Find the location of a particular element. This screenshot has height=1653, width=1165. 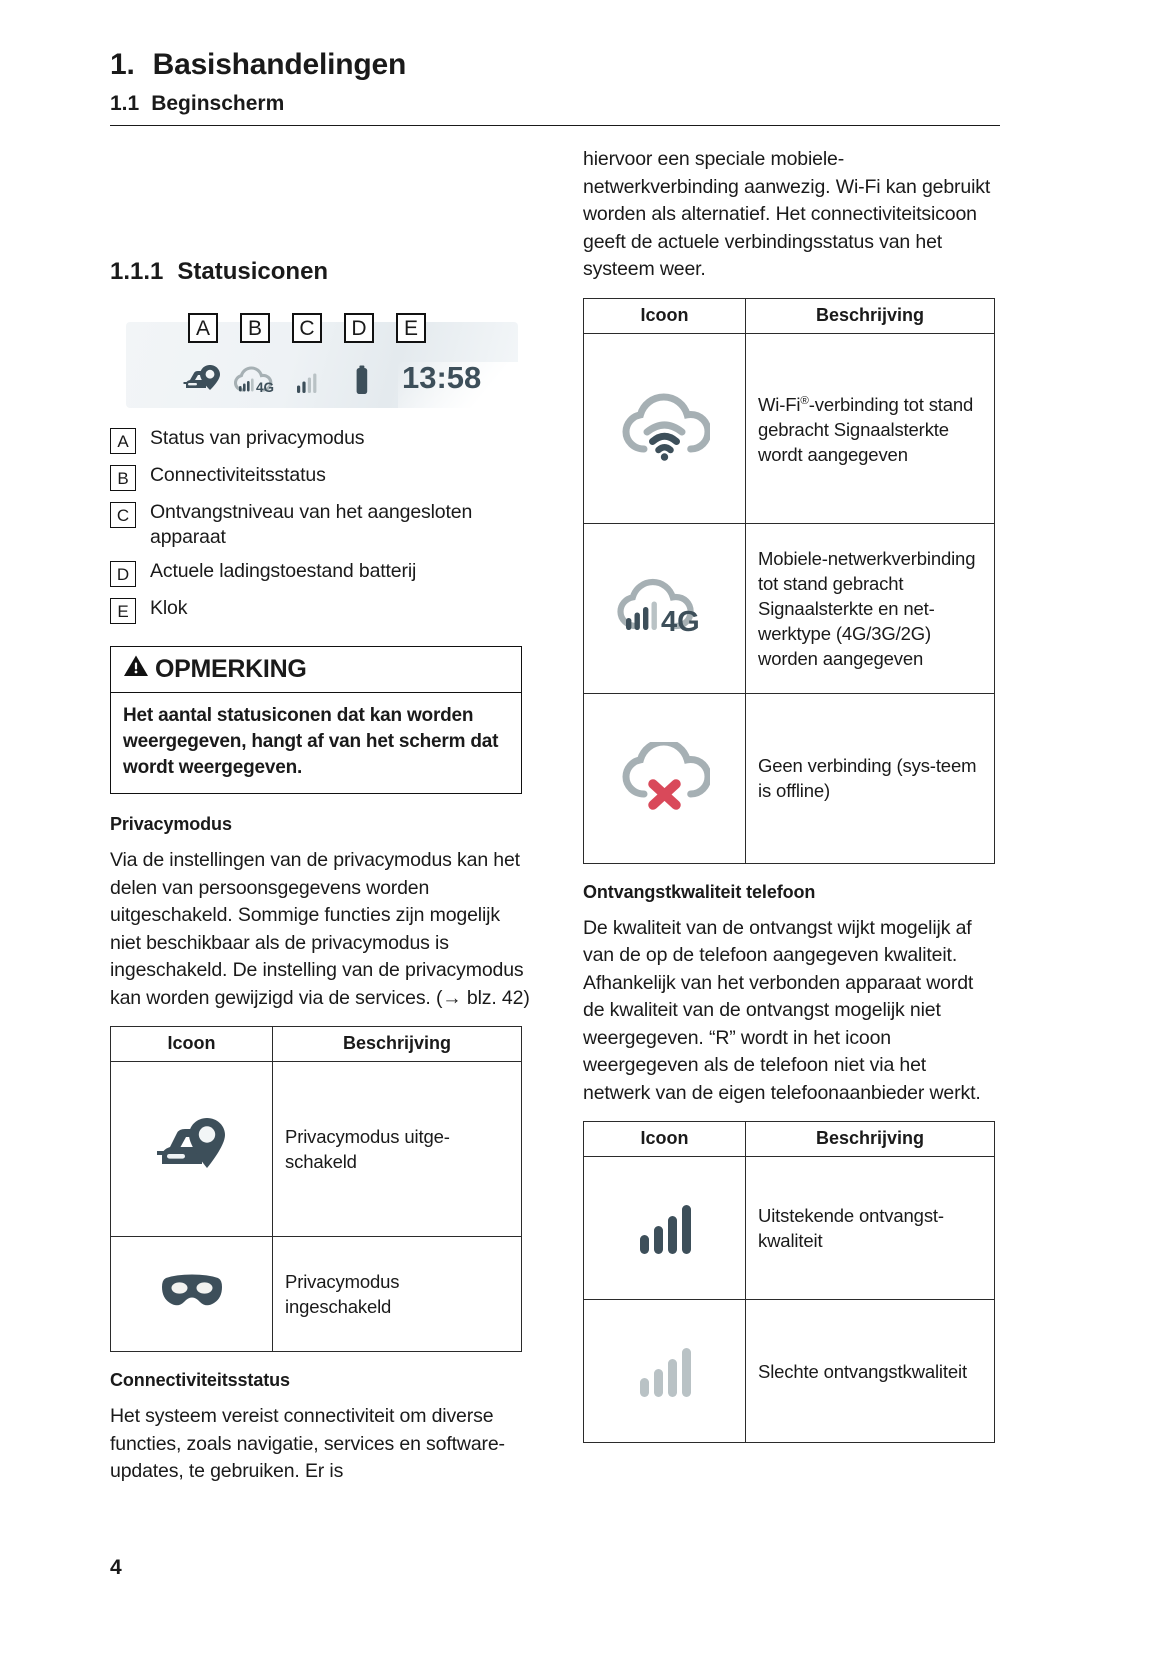

connectivity-row-description: Geen verbinding (sys-teem is offline) is located at coordinates (870, 778).